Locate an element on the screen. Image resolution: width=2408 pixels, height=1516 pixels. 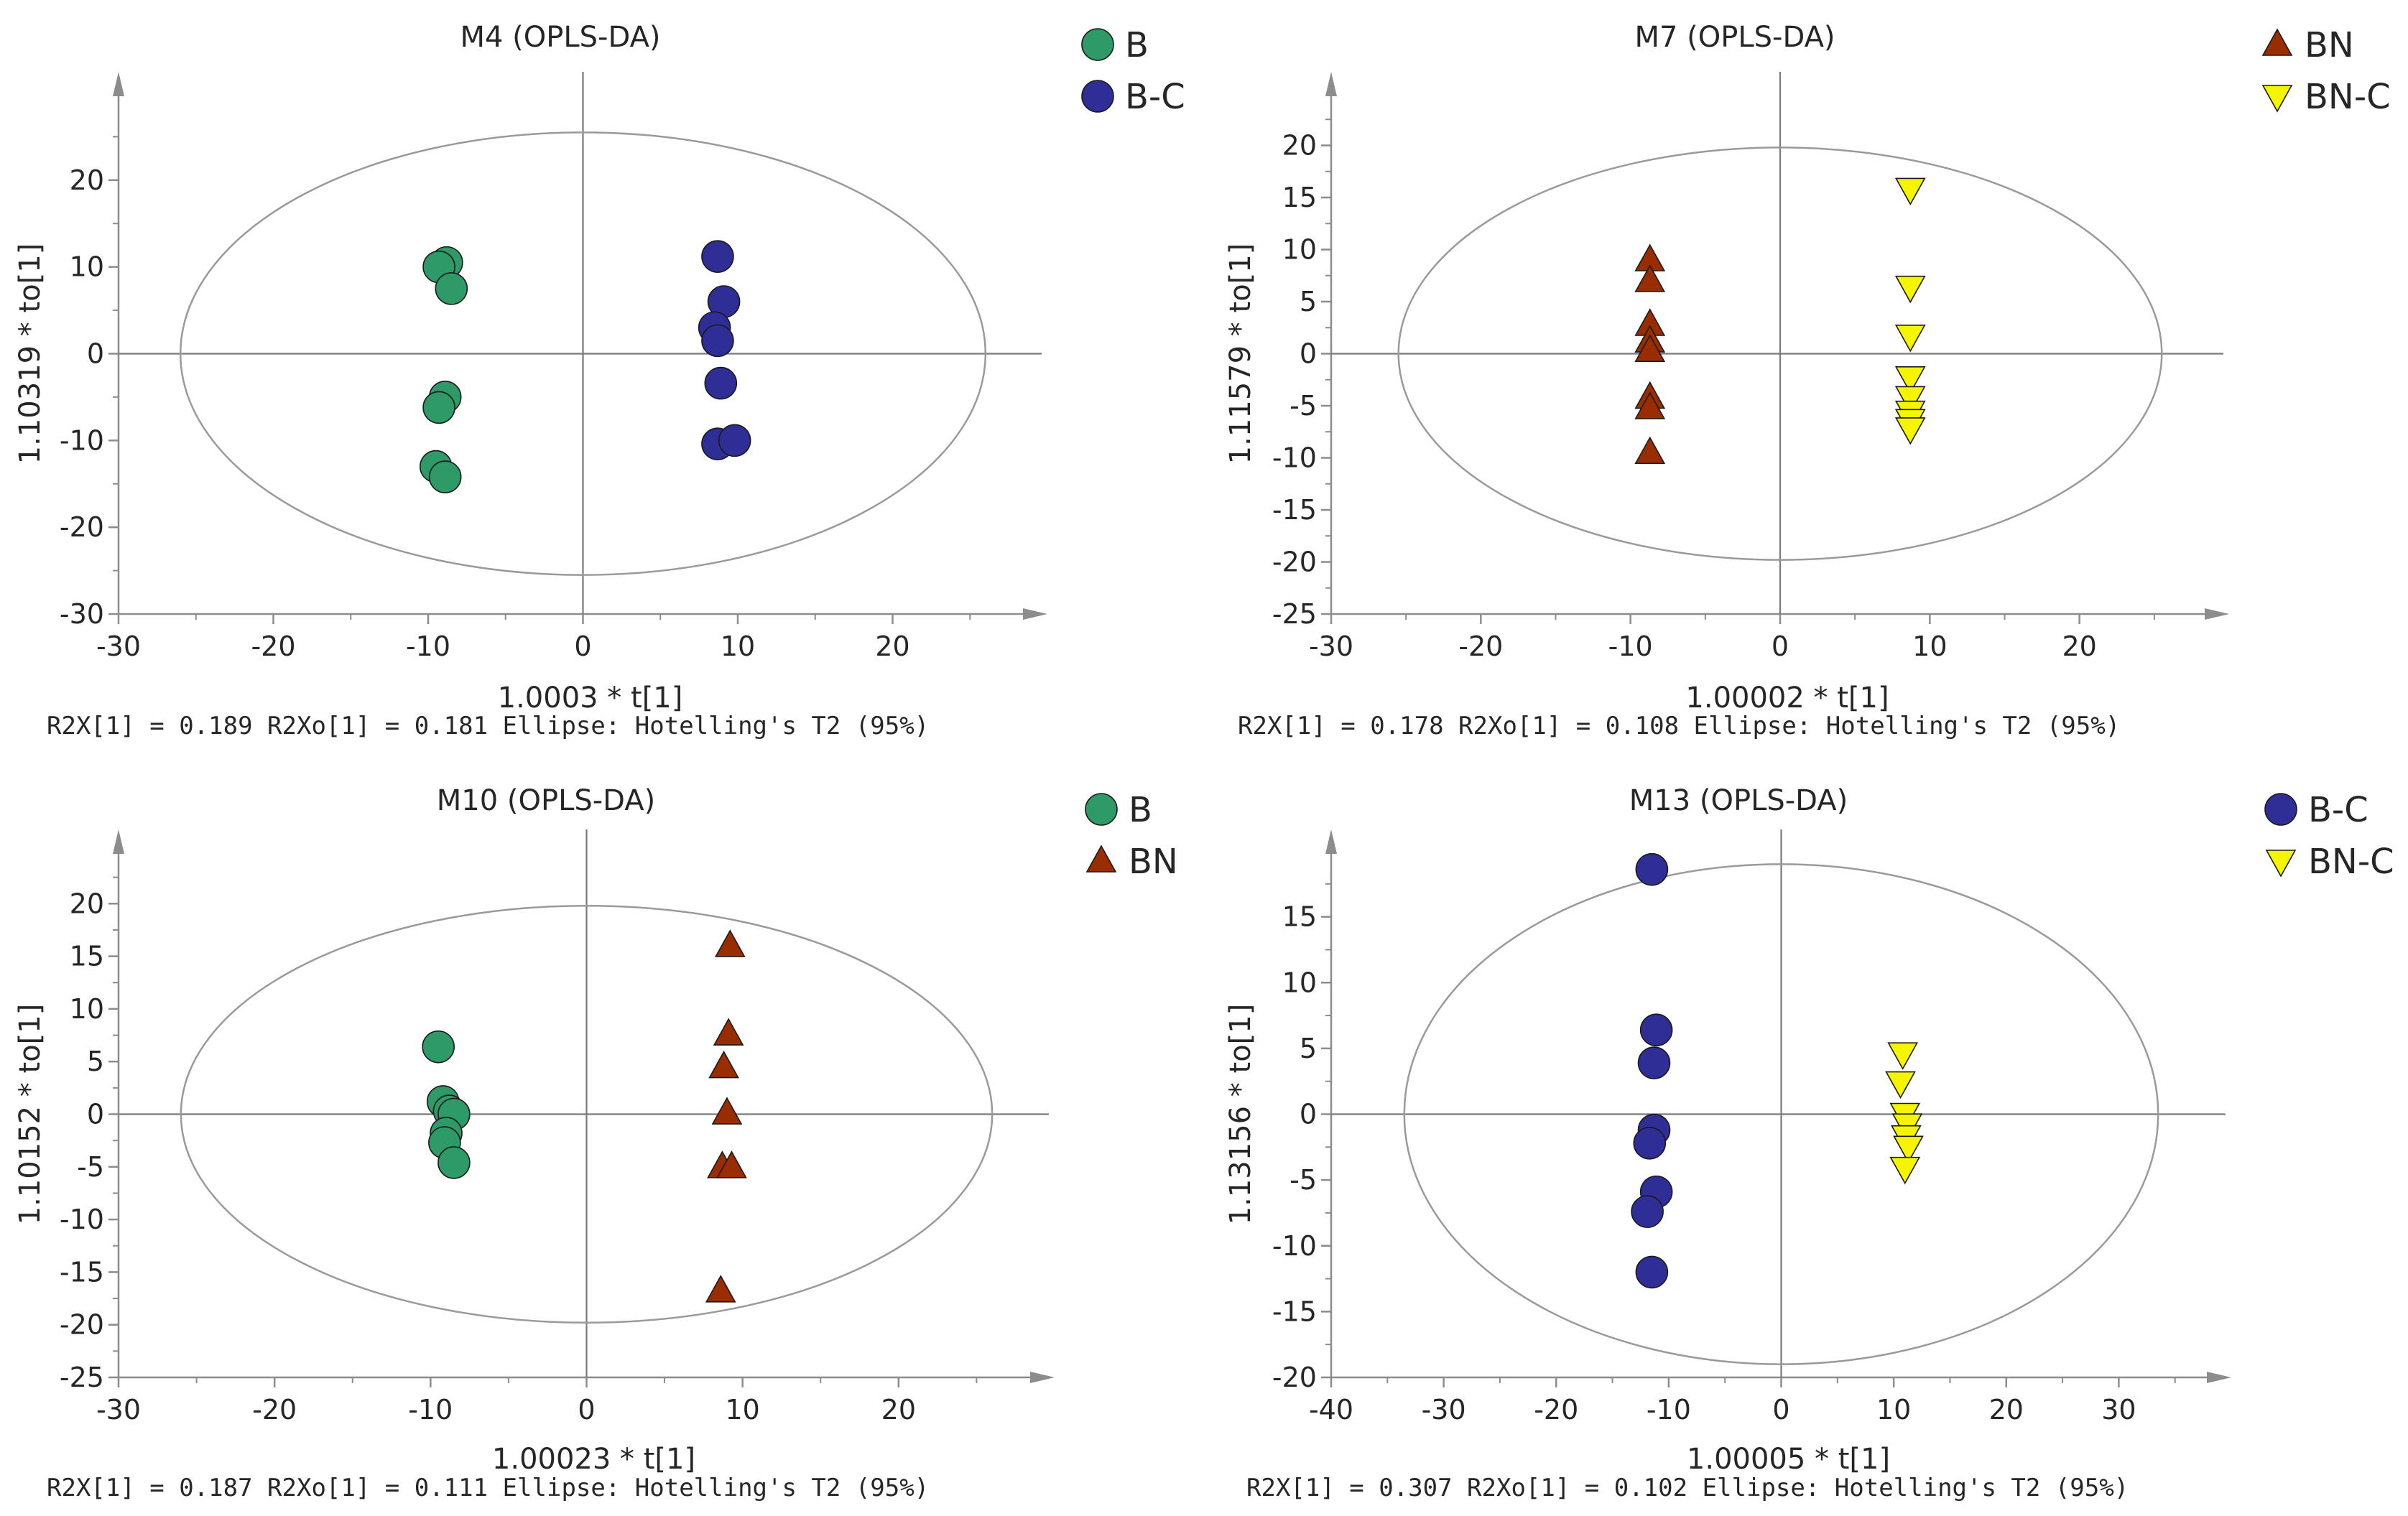
series-bn is located at coordinates (726, 1116).